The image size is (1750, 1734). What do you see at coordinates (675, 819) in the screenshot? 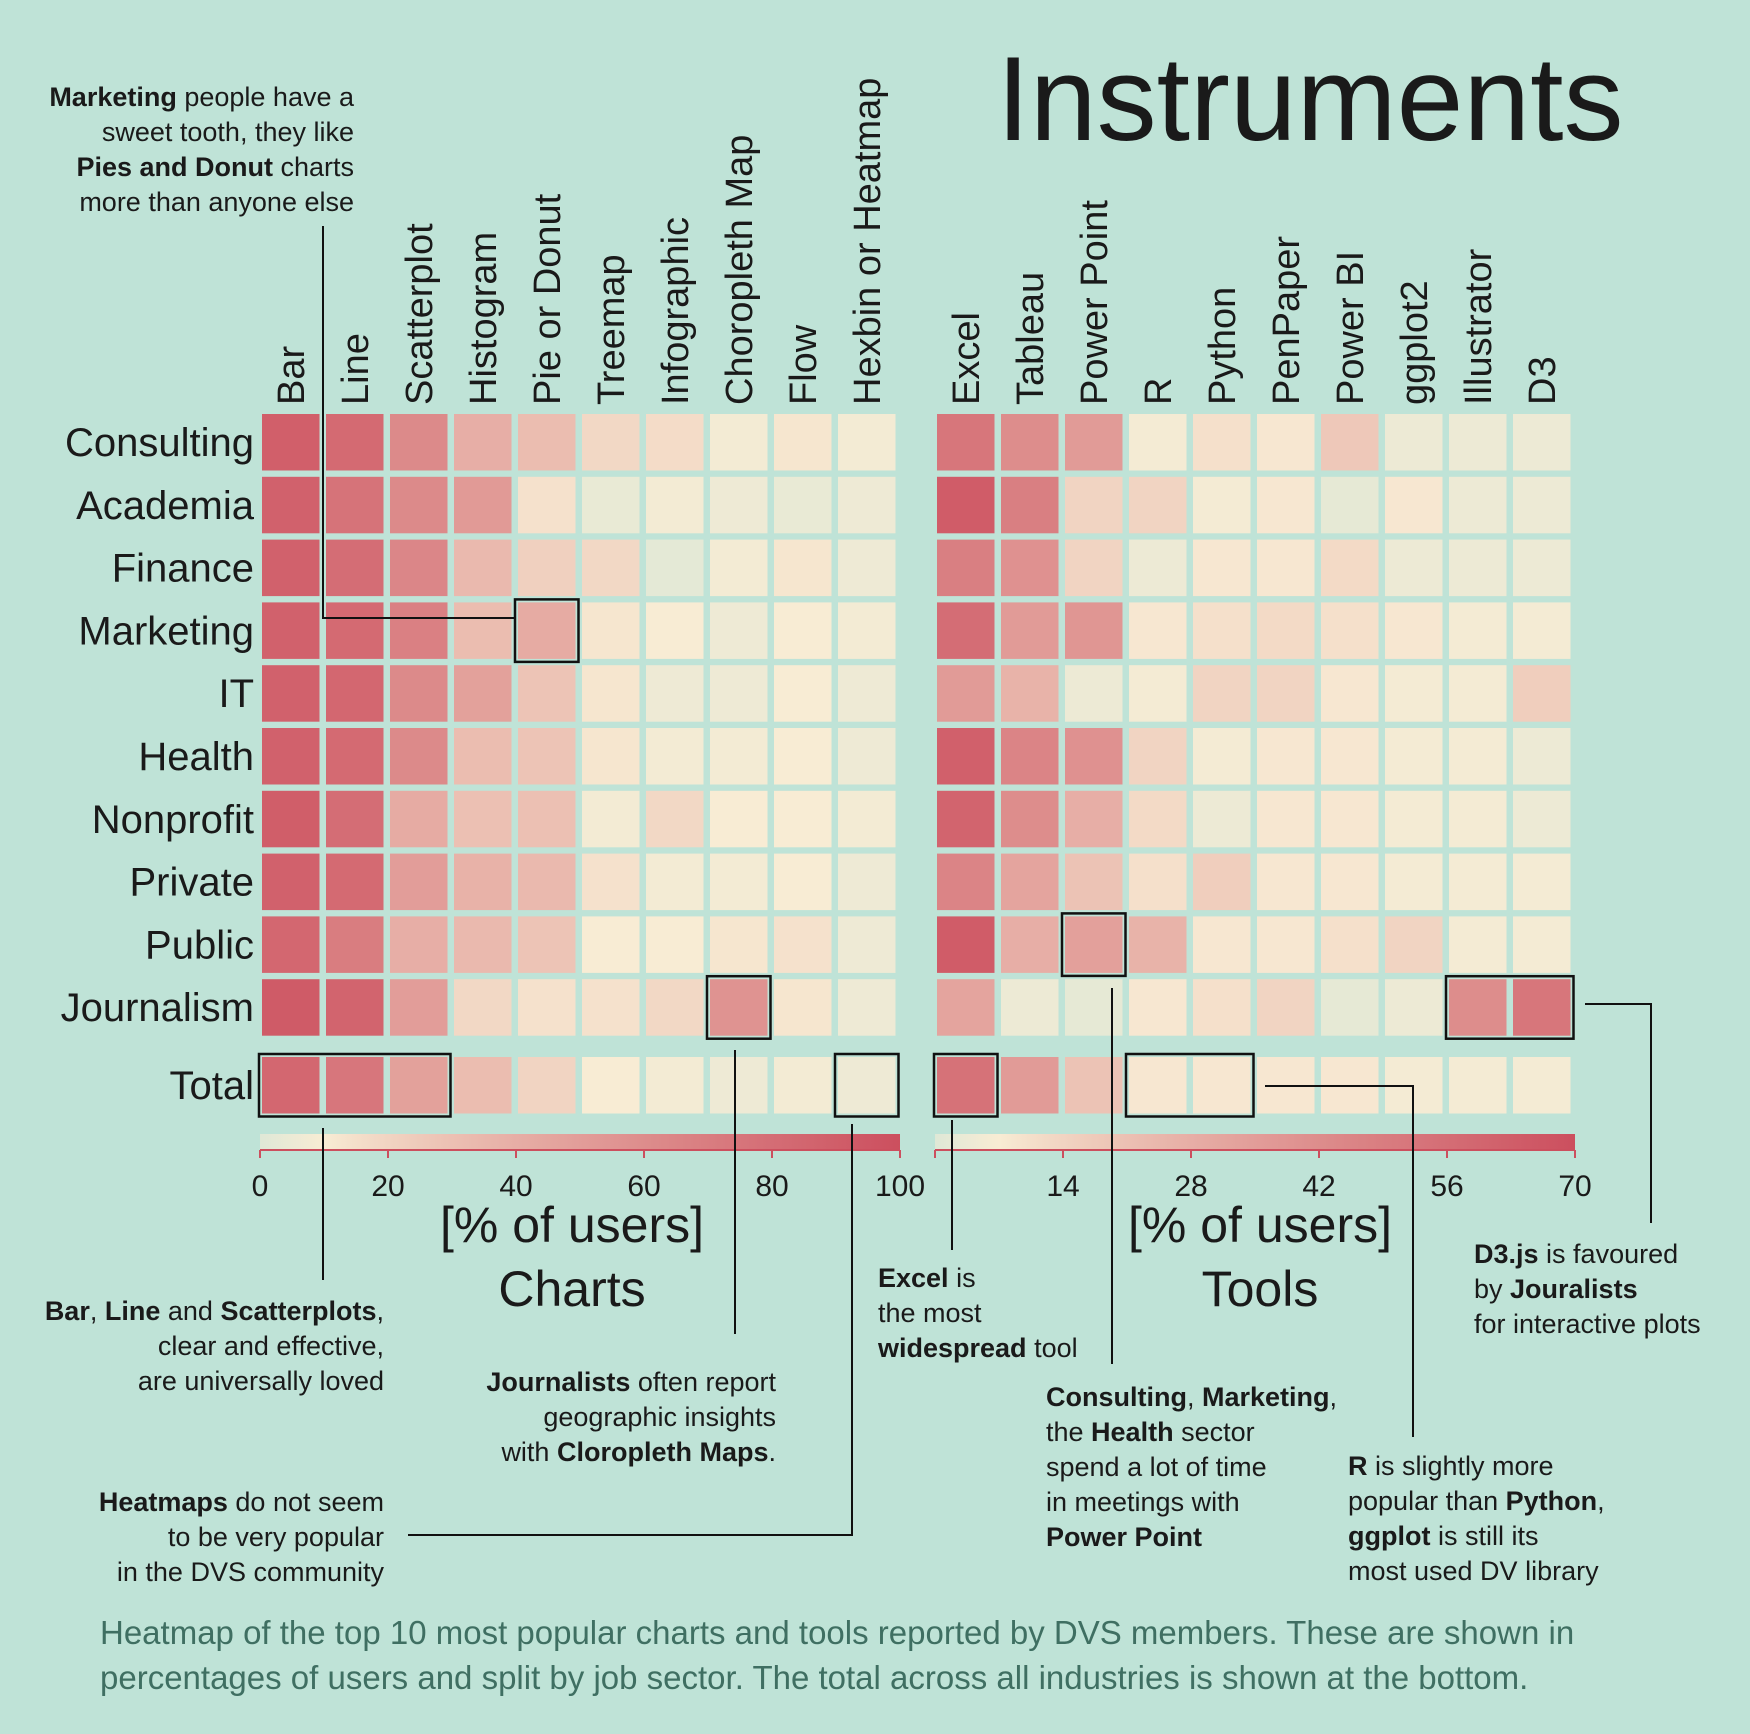
I see `charts-cell-nonprofit-infographic` at bounding box center [675, 819].